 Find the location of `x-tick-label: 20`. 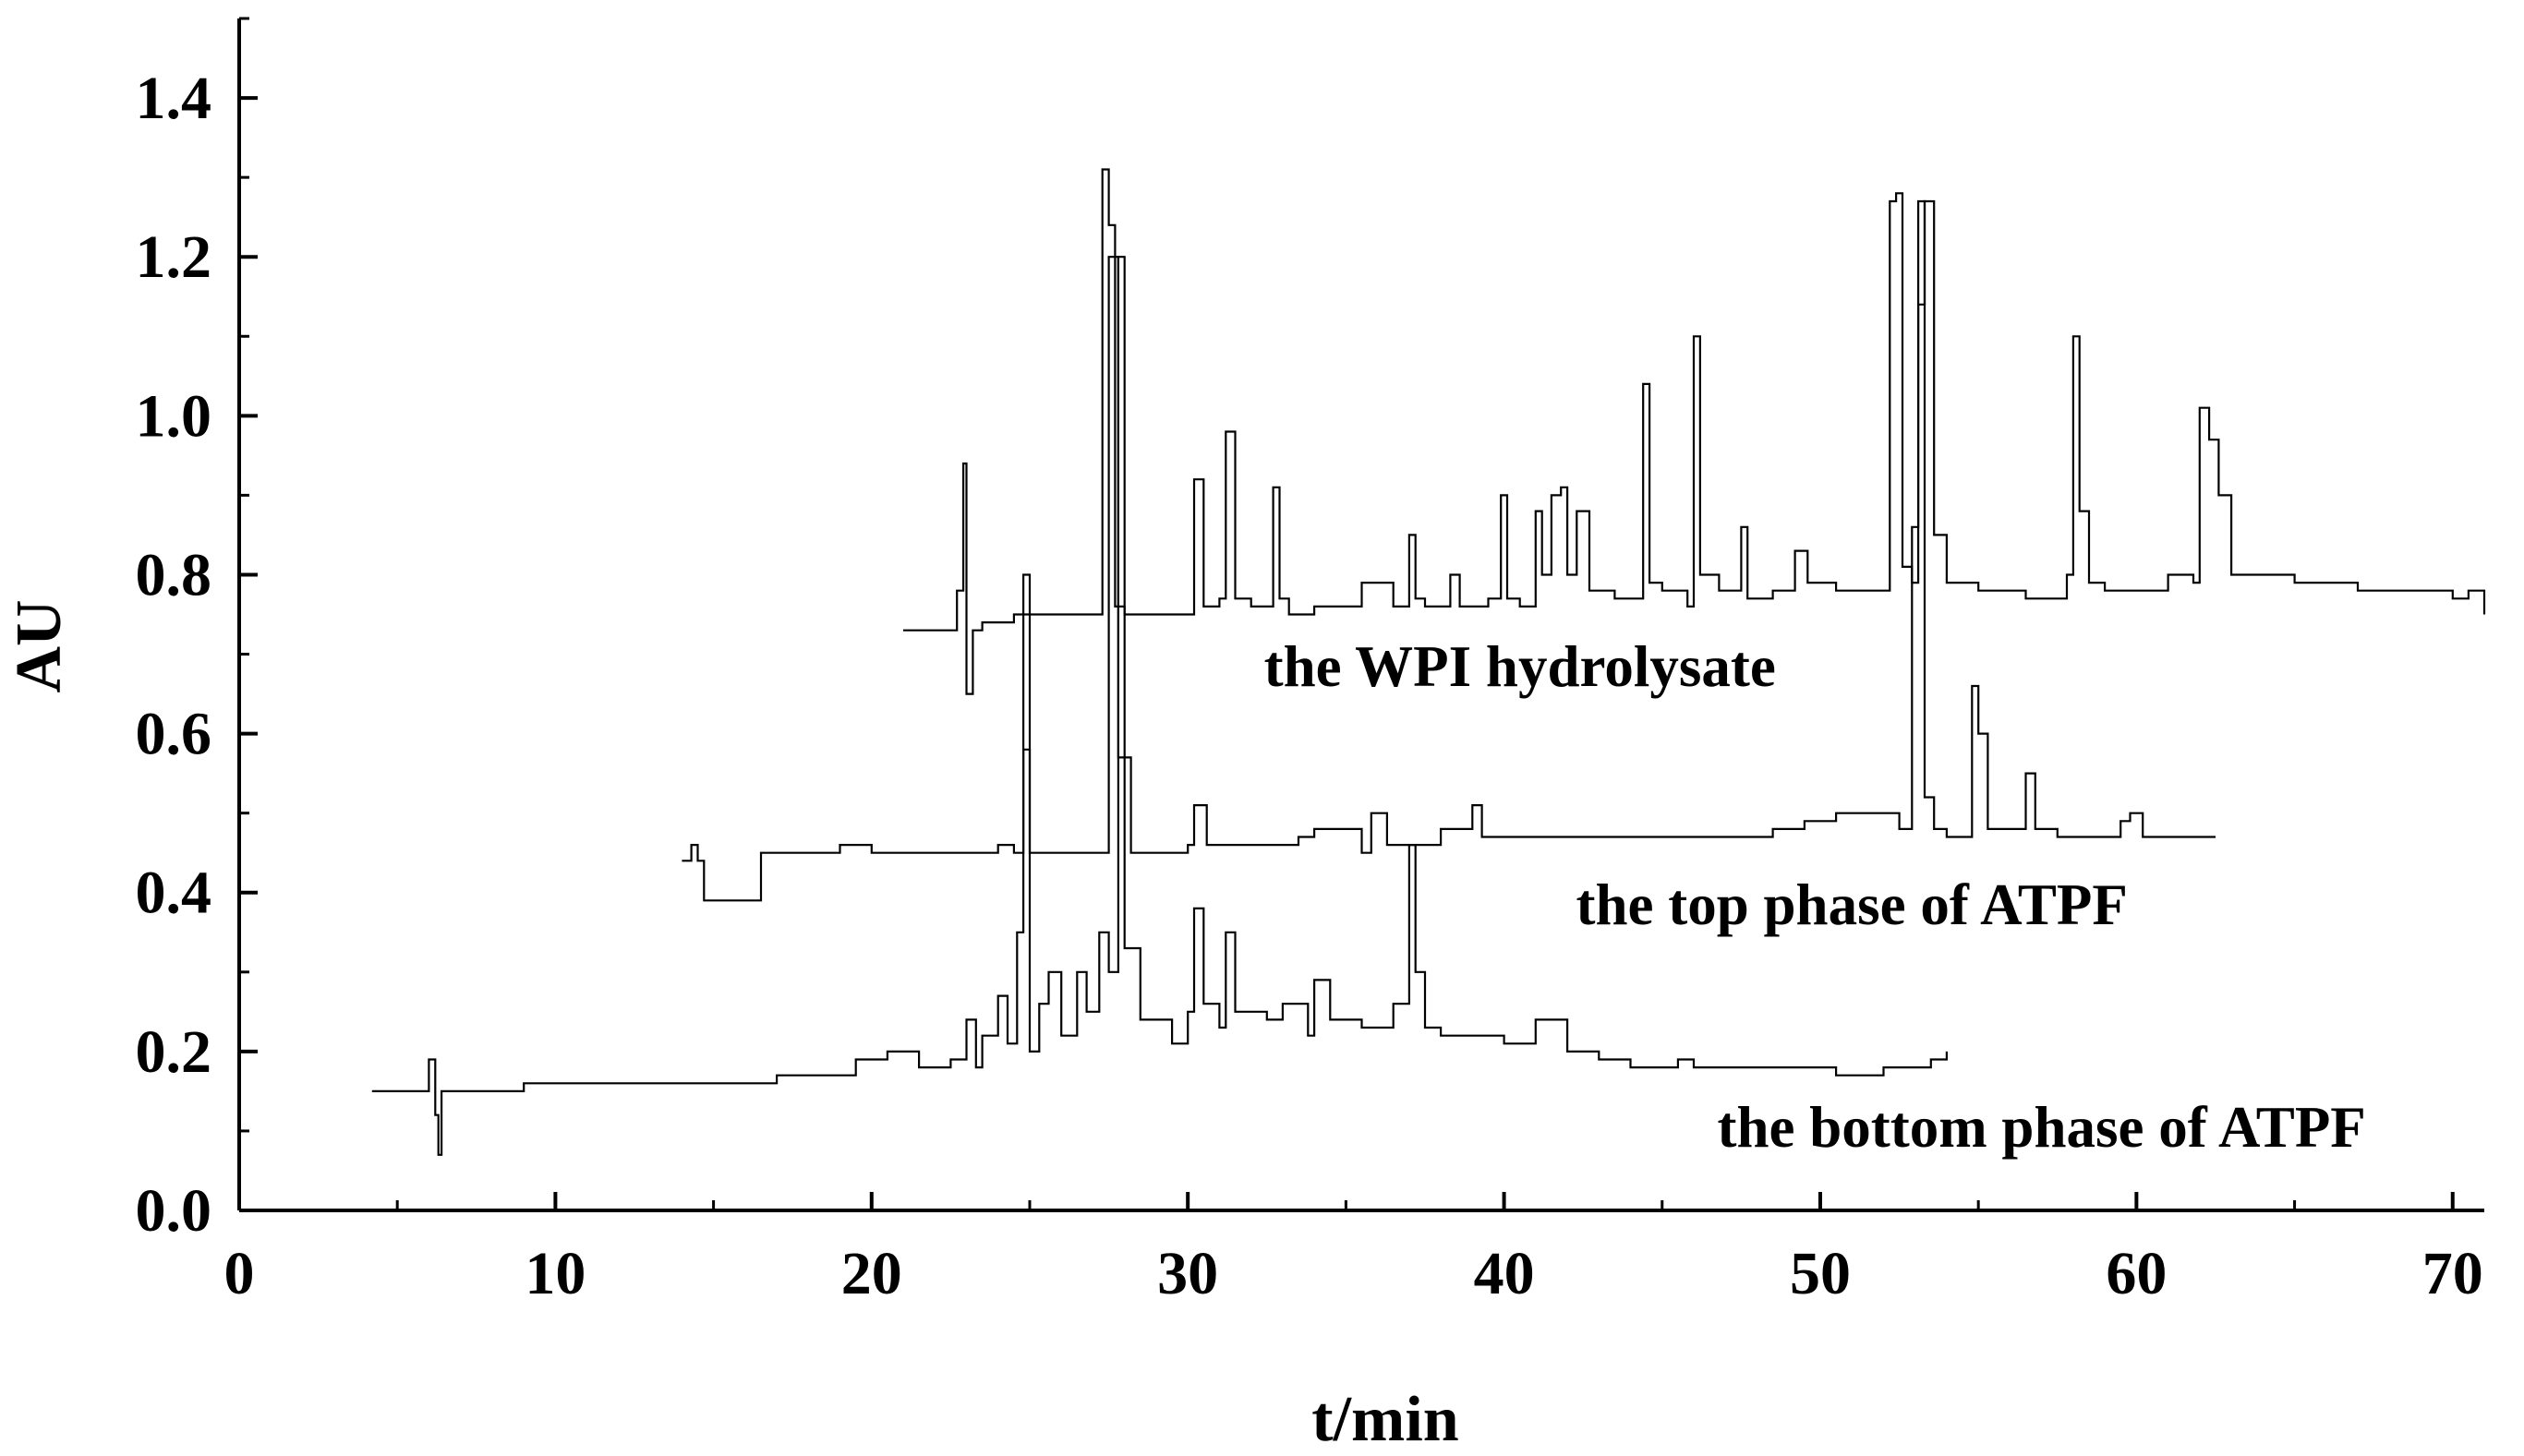

x-tick-label: 20 is located at coordinates (872, 1273).